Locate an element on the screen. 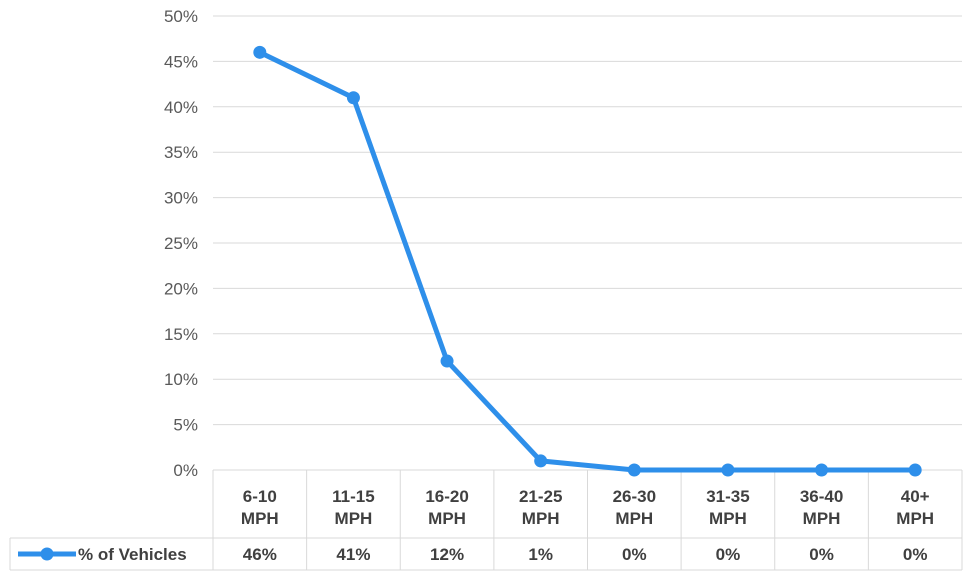 The height and width of the screenshot is (573, 968). y-tick-label: 50% is located at coordinates (181, 16).